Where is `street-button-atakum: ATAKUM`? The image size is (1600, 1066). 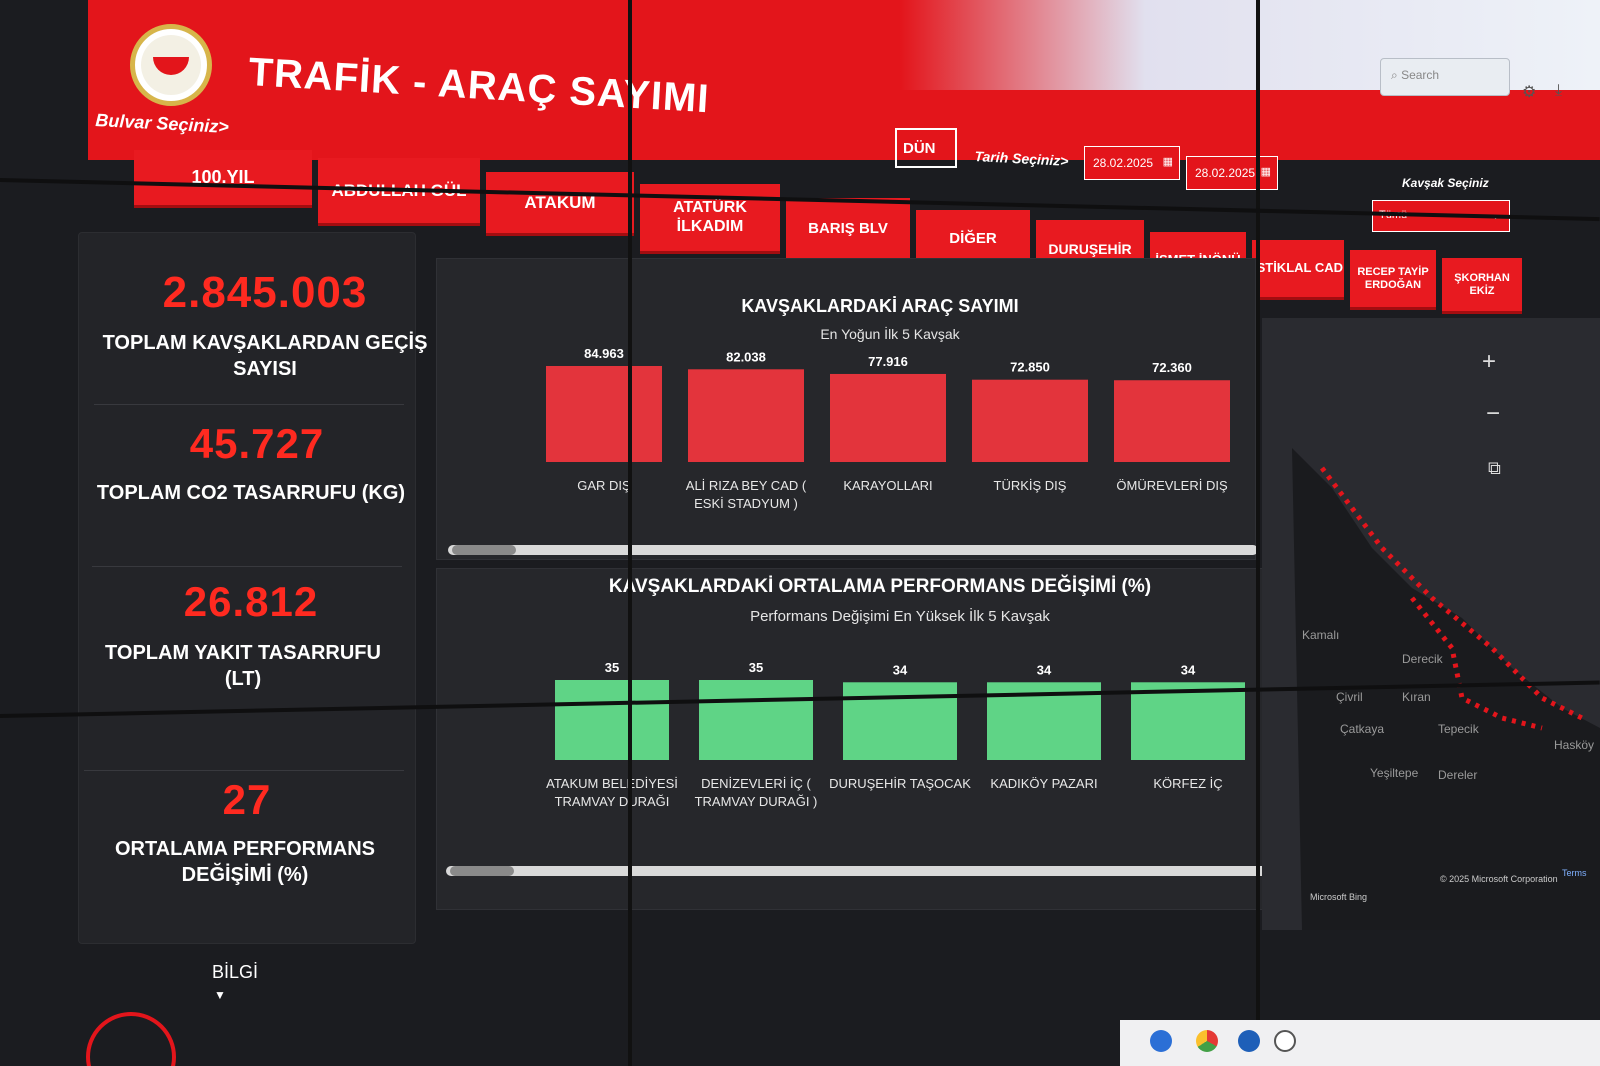
street-button-atakum: ATAKUM is located at coordinates (560, 204).